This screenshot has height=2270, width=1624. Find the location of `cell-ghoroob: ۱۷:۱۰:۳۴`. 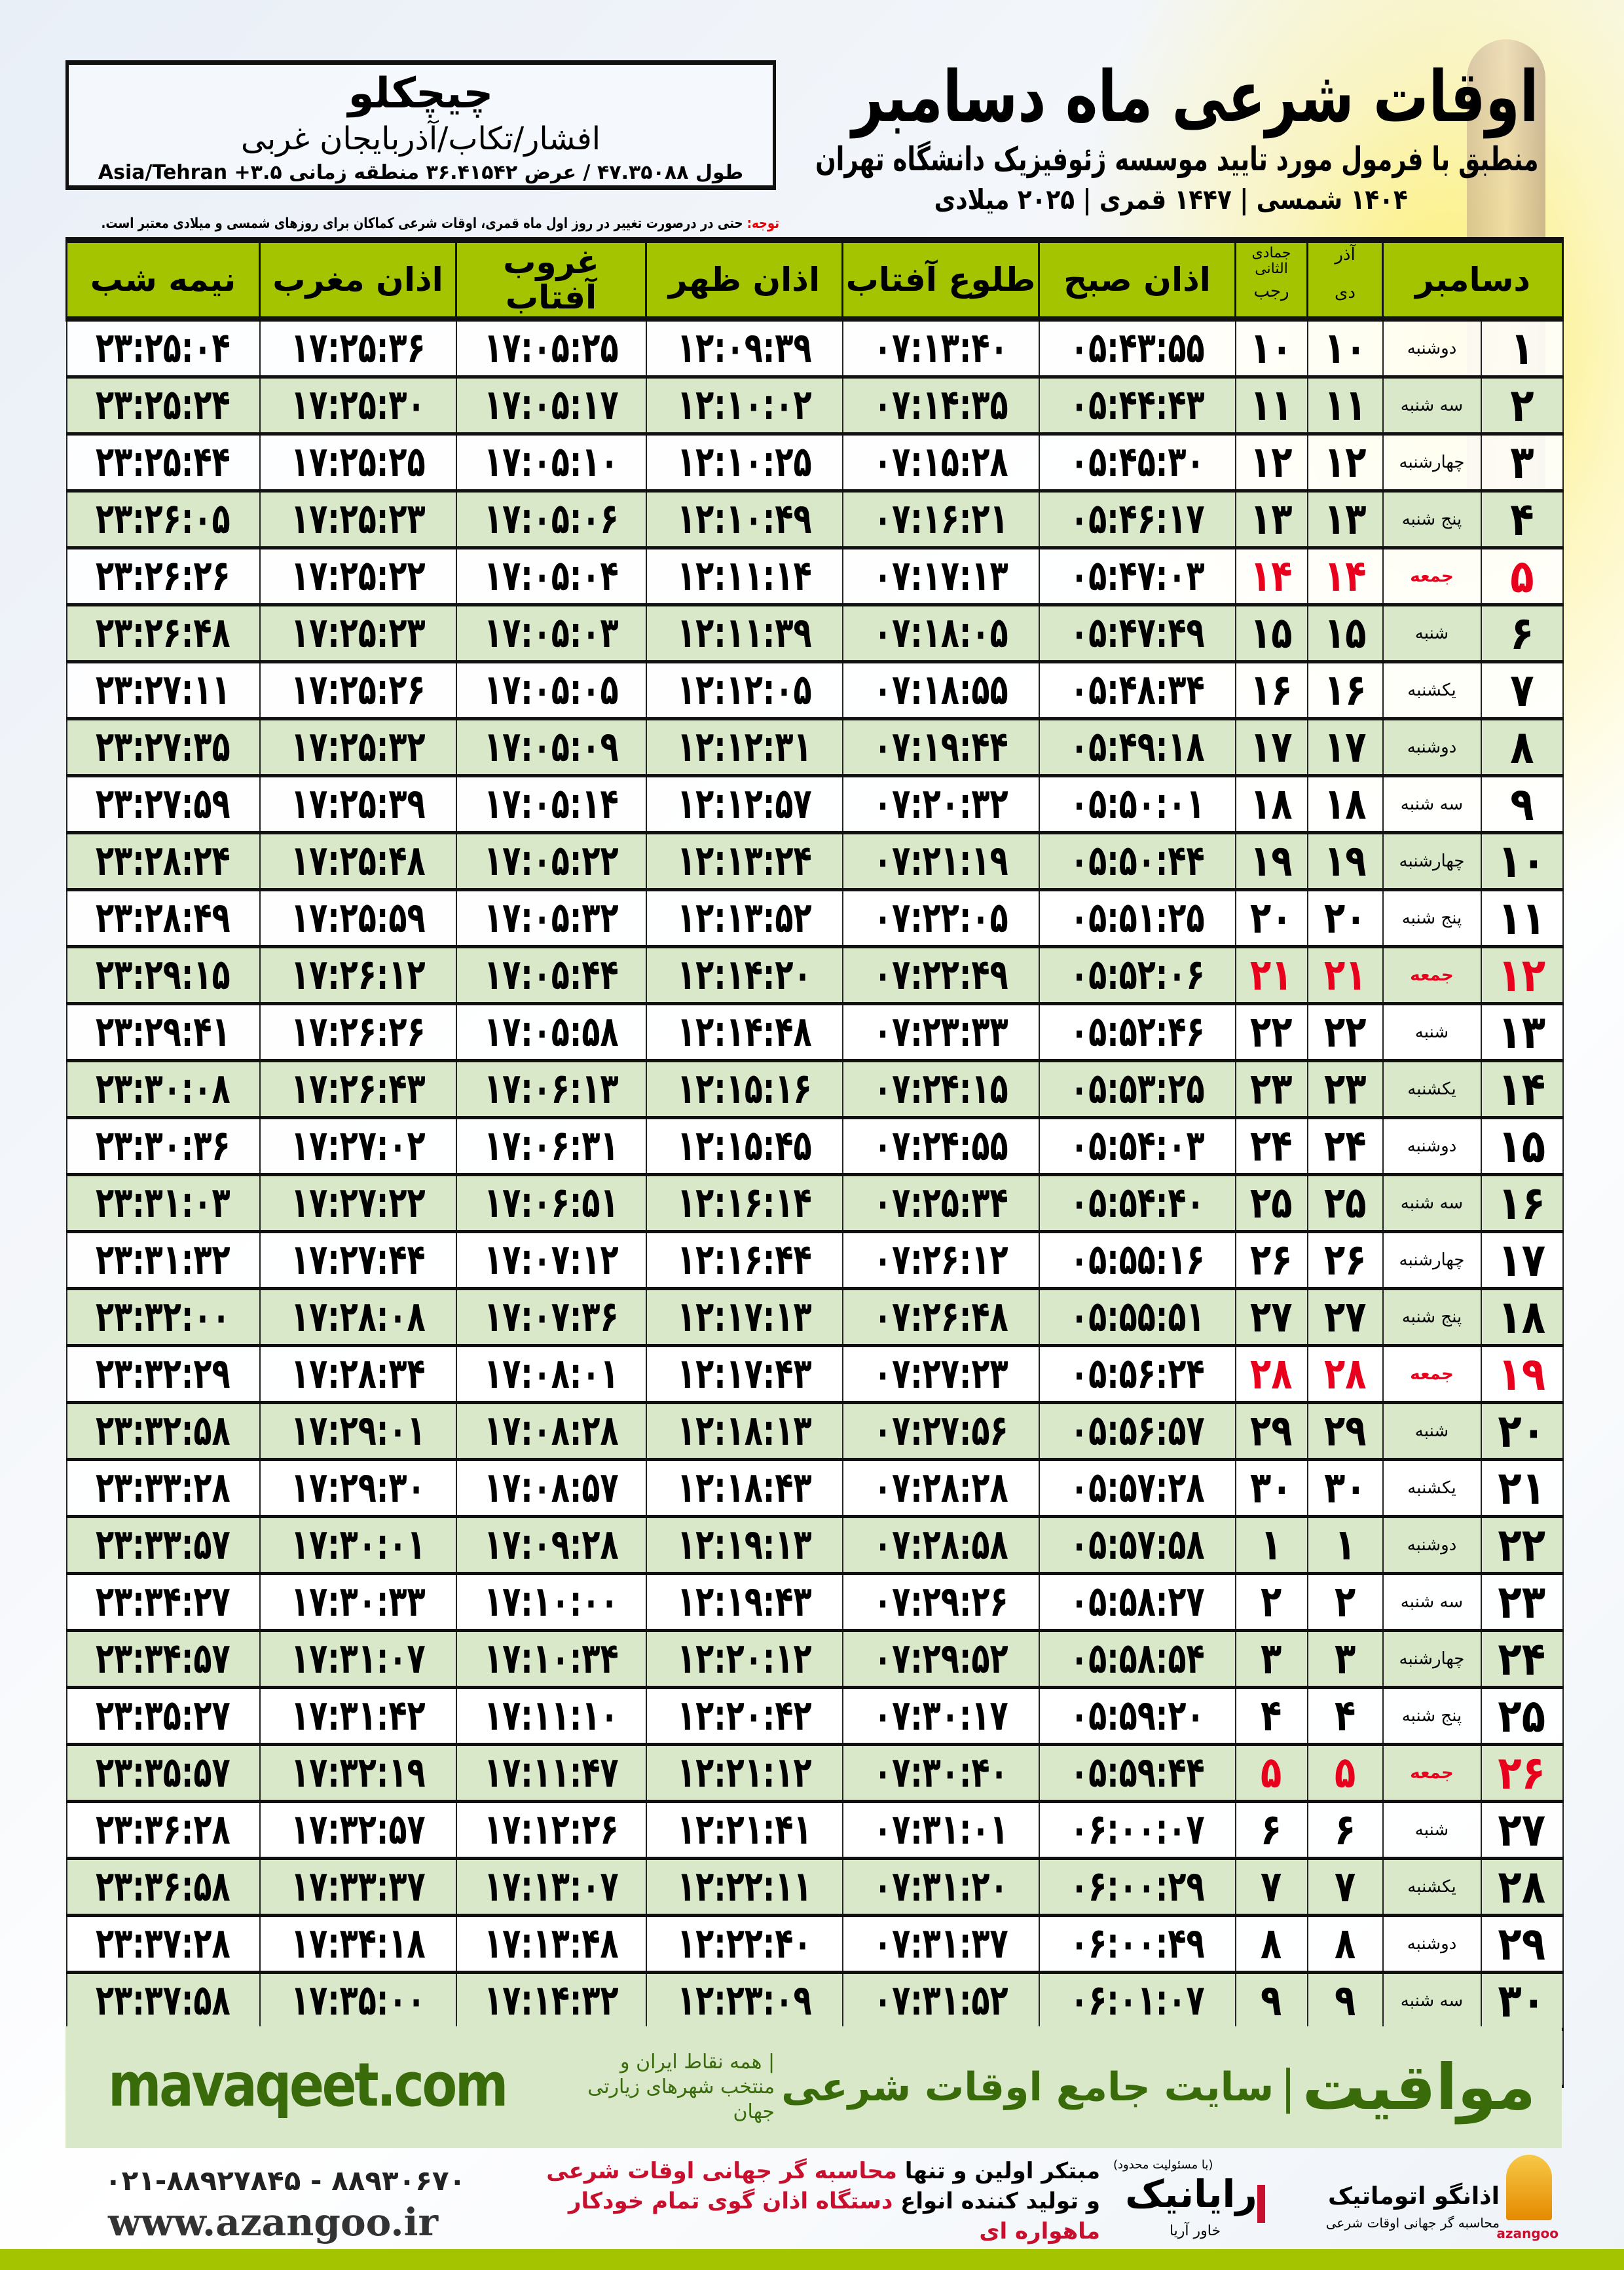

cell-ghoroob: ۱۷:۱۰:۳۴ is located at coordinates (551, 1659).